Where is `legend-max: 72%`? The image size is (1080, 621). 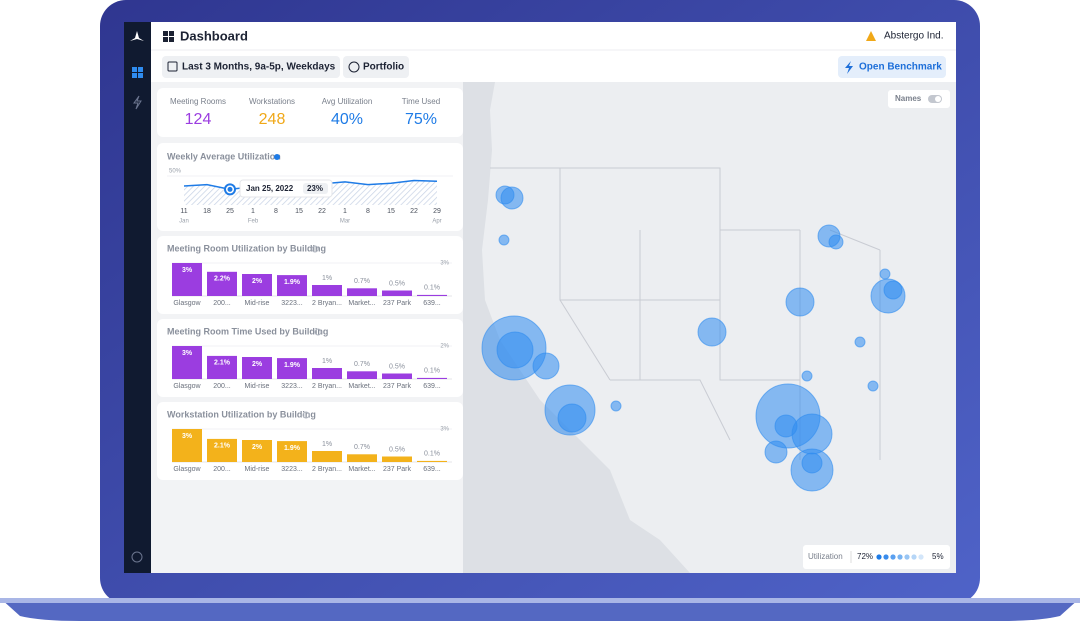
legend-max: 72% is located at coordinates (865, 556).